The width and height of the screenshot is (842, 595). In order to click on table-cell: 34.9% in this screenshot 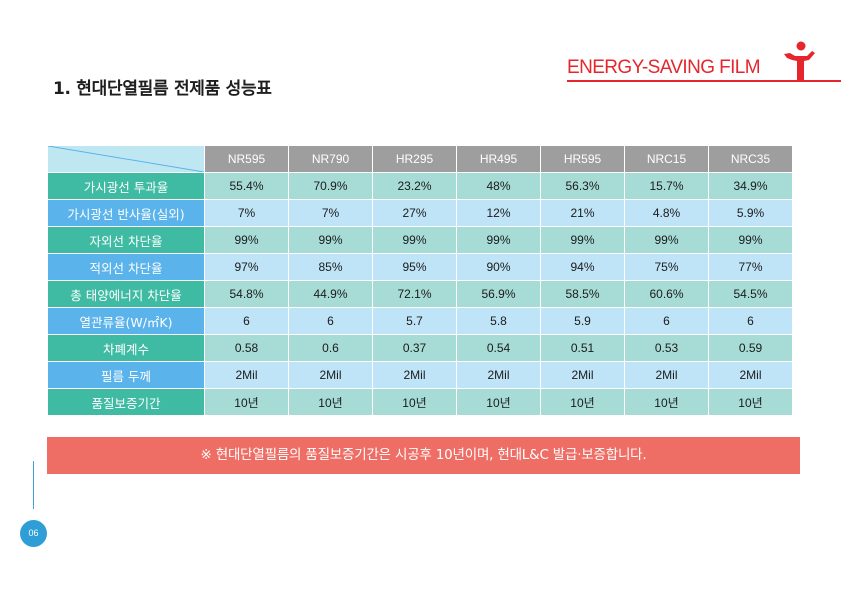, I will do `click(750, 186)`.